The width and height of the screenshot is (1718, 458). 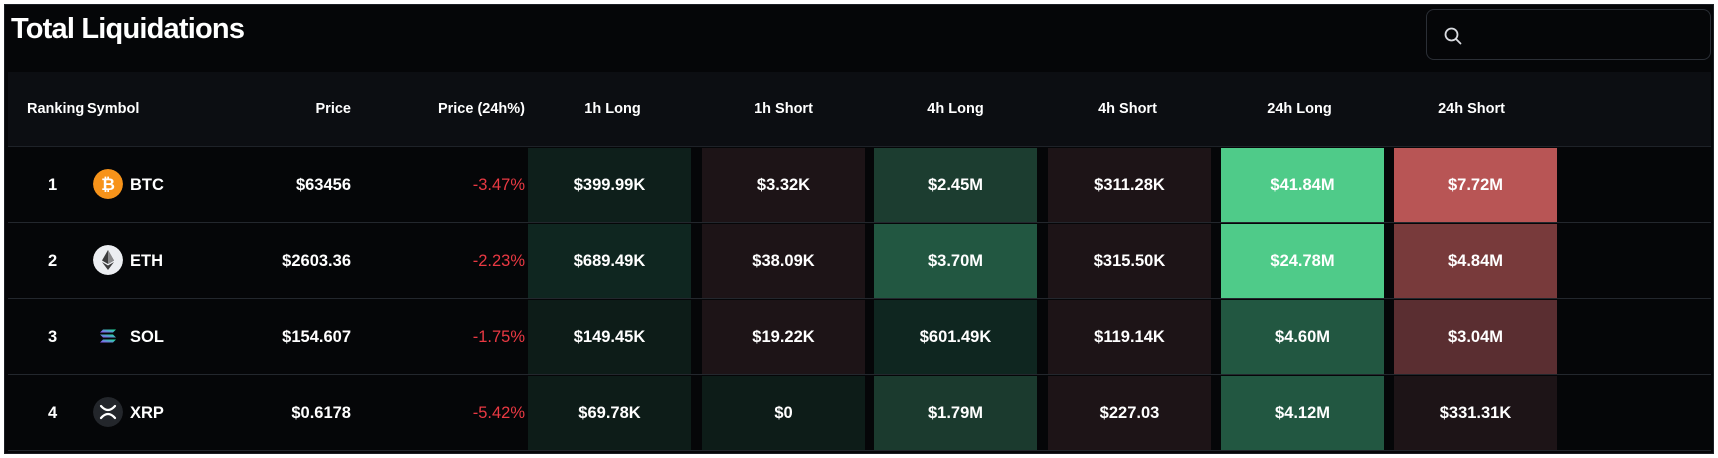 What do you see at coordinates (955, 413) in the screenshot?
I see `liq-4h-long-cell: $1.79M` at bounding box center [955, 413].